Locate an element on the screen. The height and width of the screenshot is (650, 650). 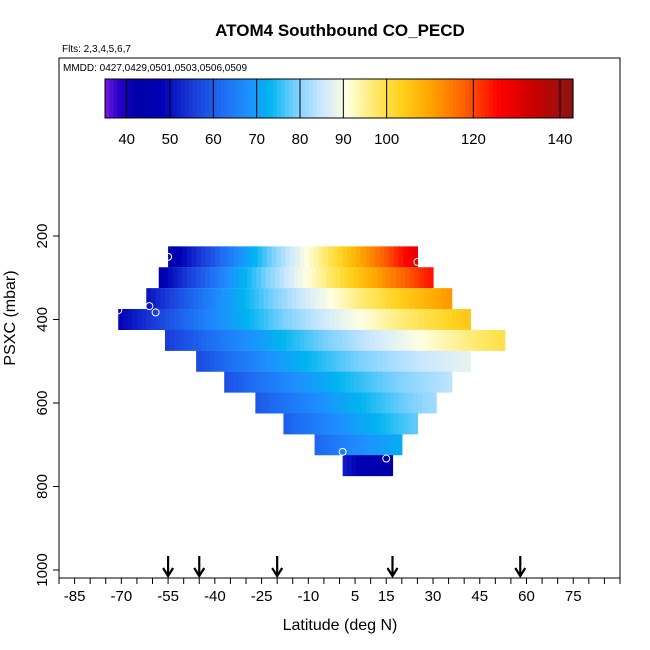
y-axis: 200 400 600 800 1000 is located at coordinates (46, 405).